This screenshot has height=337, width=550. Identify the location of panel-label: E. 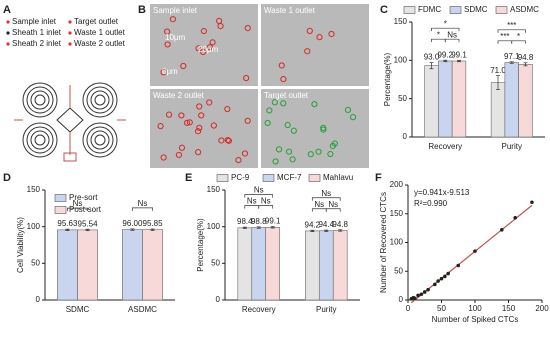
(188, 178).